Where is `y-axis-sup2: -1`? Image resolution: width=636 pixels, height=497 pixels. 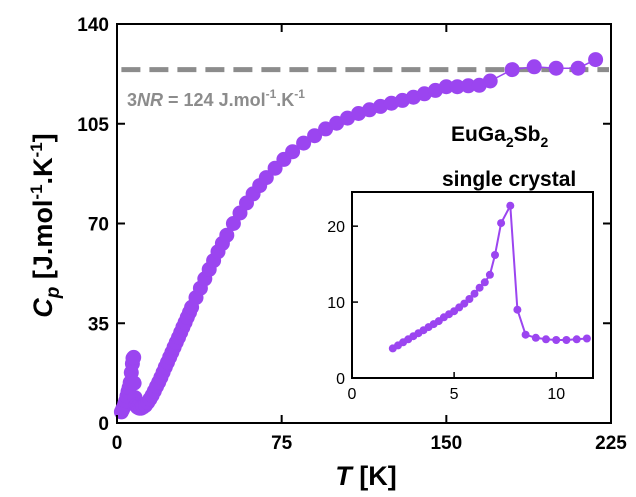
y-axis-sup2: -1 is located at coordinates (36, 149).